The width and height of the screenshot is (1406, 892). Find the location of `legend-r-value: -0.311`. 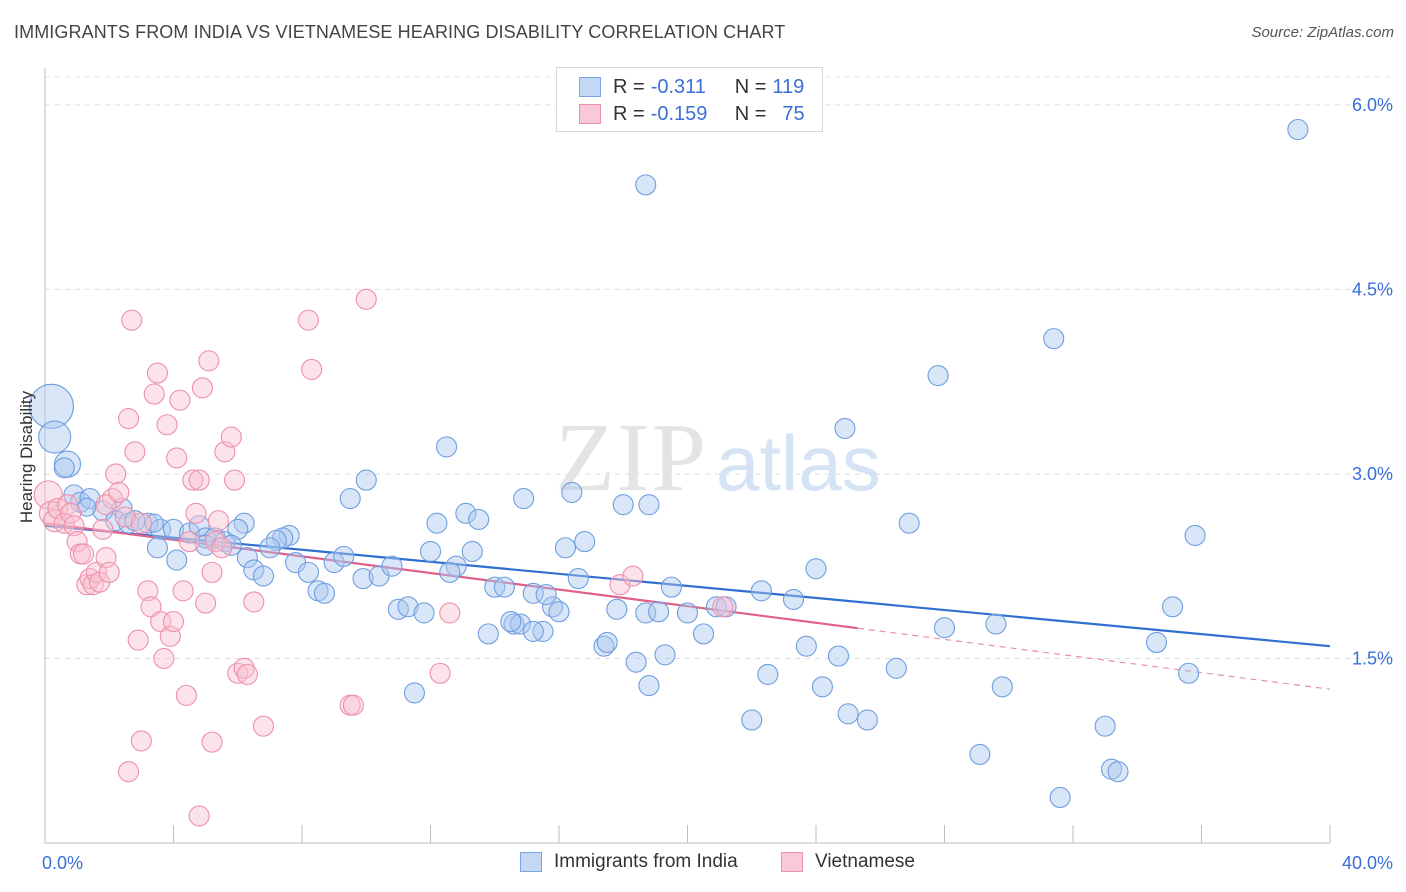

legend-r-value: -0.311 is located at coordinates (678, 86).